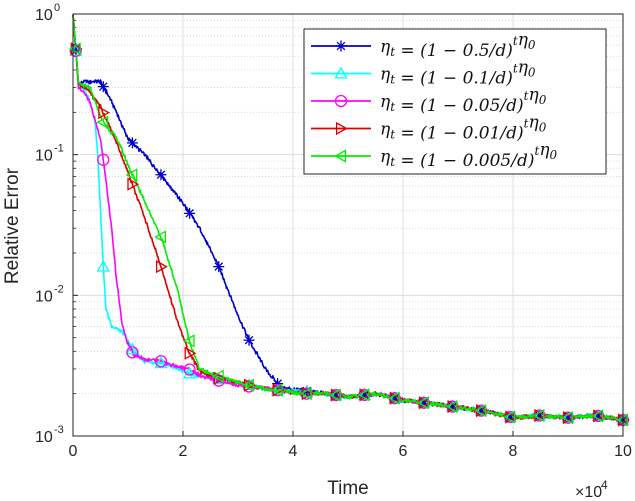 This screenshot has width=635, height=501. Describe the element at coordinates (57, 8) in the screenshot. I see `y-tick-label-exponent: 0` at that location.